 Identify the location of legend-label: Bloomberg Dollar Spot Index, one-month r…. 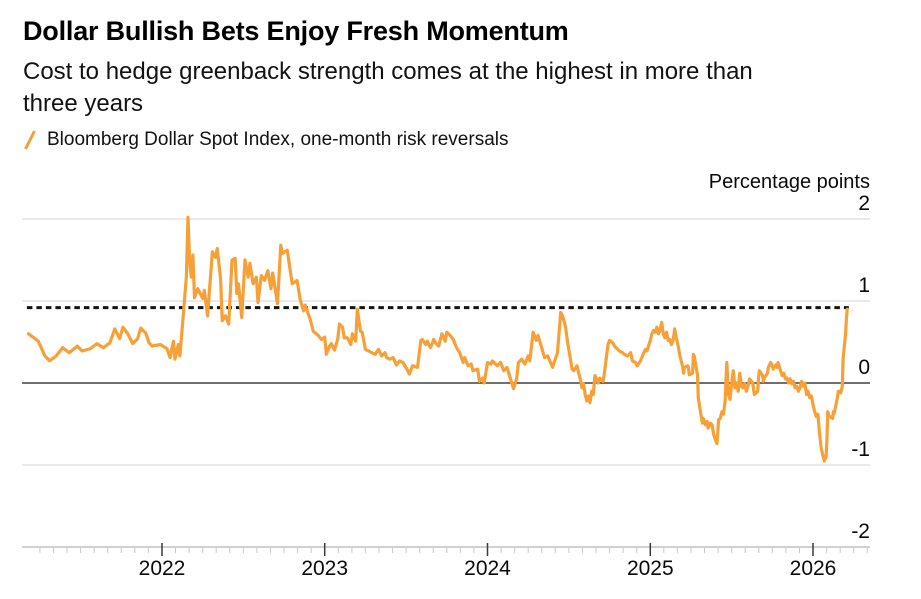
(278, 139).